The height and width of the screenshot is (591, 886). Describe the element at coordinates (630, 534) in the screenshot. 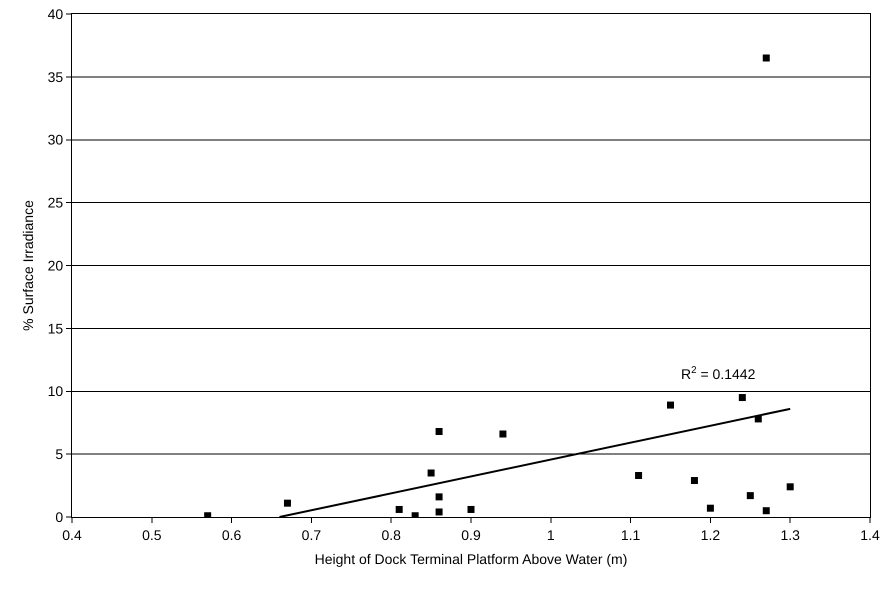

I see `x-tick-label: 1.1` at that location.